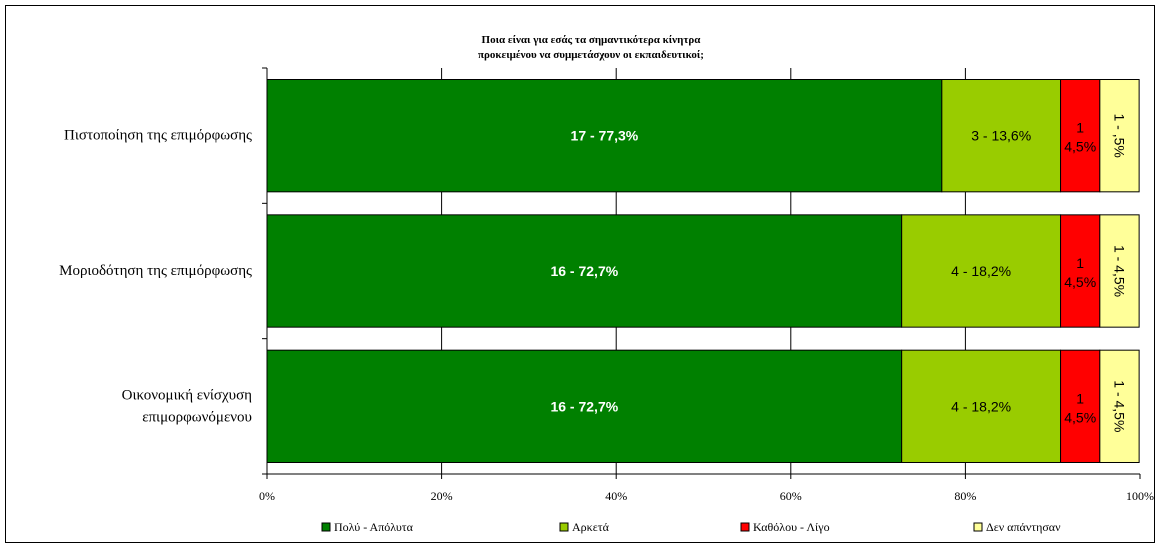  Describe the element at coordinates (1140, 496) in the screenshot. I see `x-tick-label: 100%` at that location.